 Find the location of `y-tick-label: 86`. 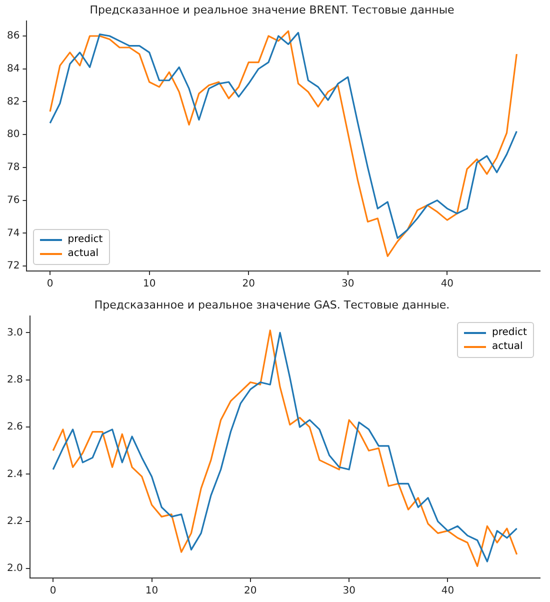

y-tick-label: 86 is located at coordinates (13, 36).